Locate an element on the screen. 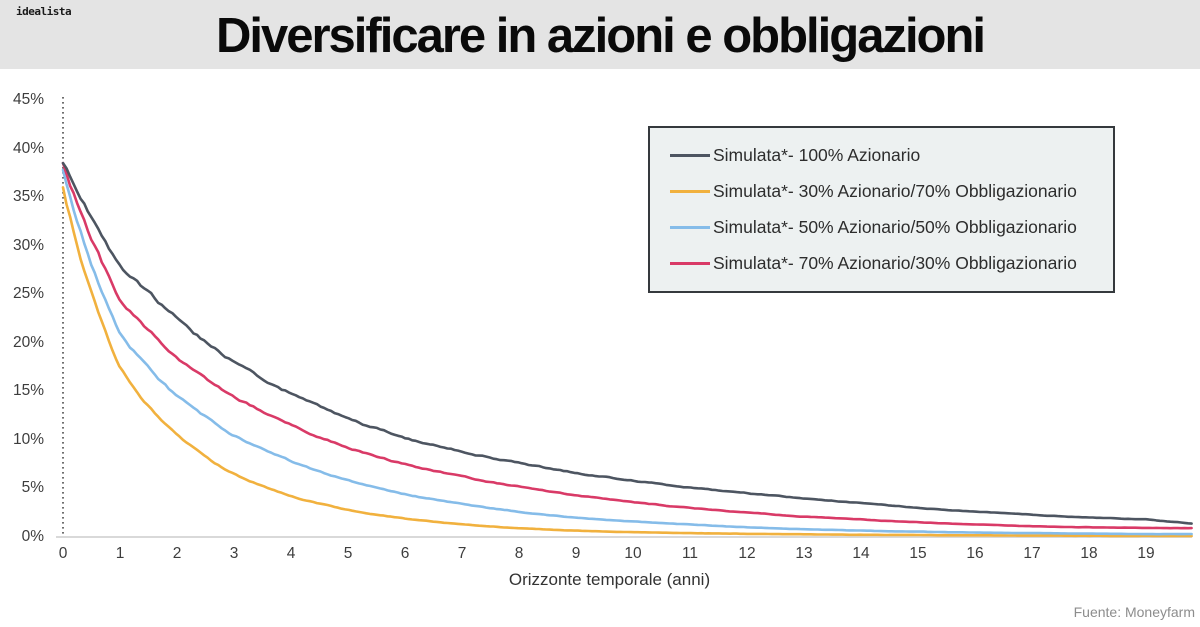 Image resolution: width=1200 pixels, height=627 pixels. x-tick: 19 is located at coordinates (1146, 553).